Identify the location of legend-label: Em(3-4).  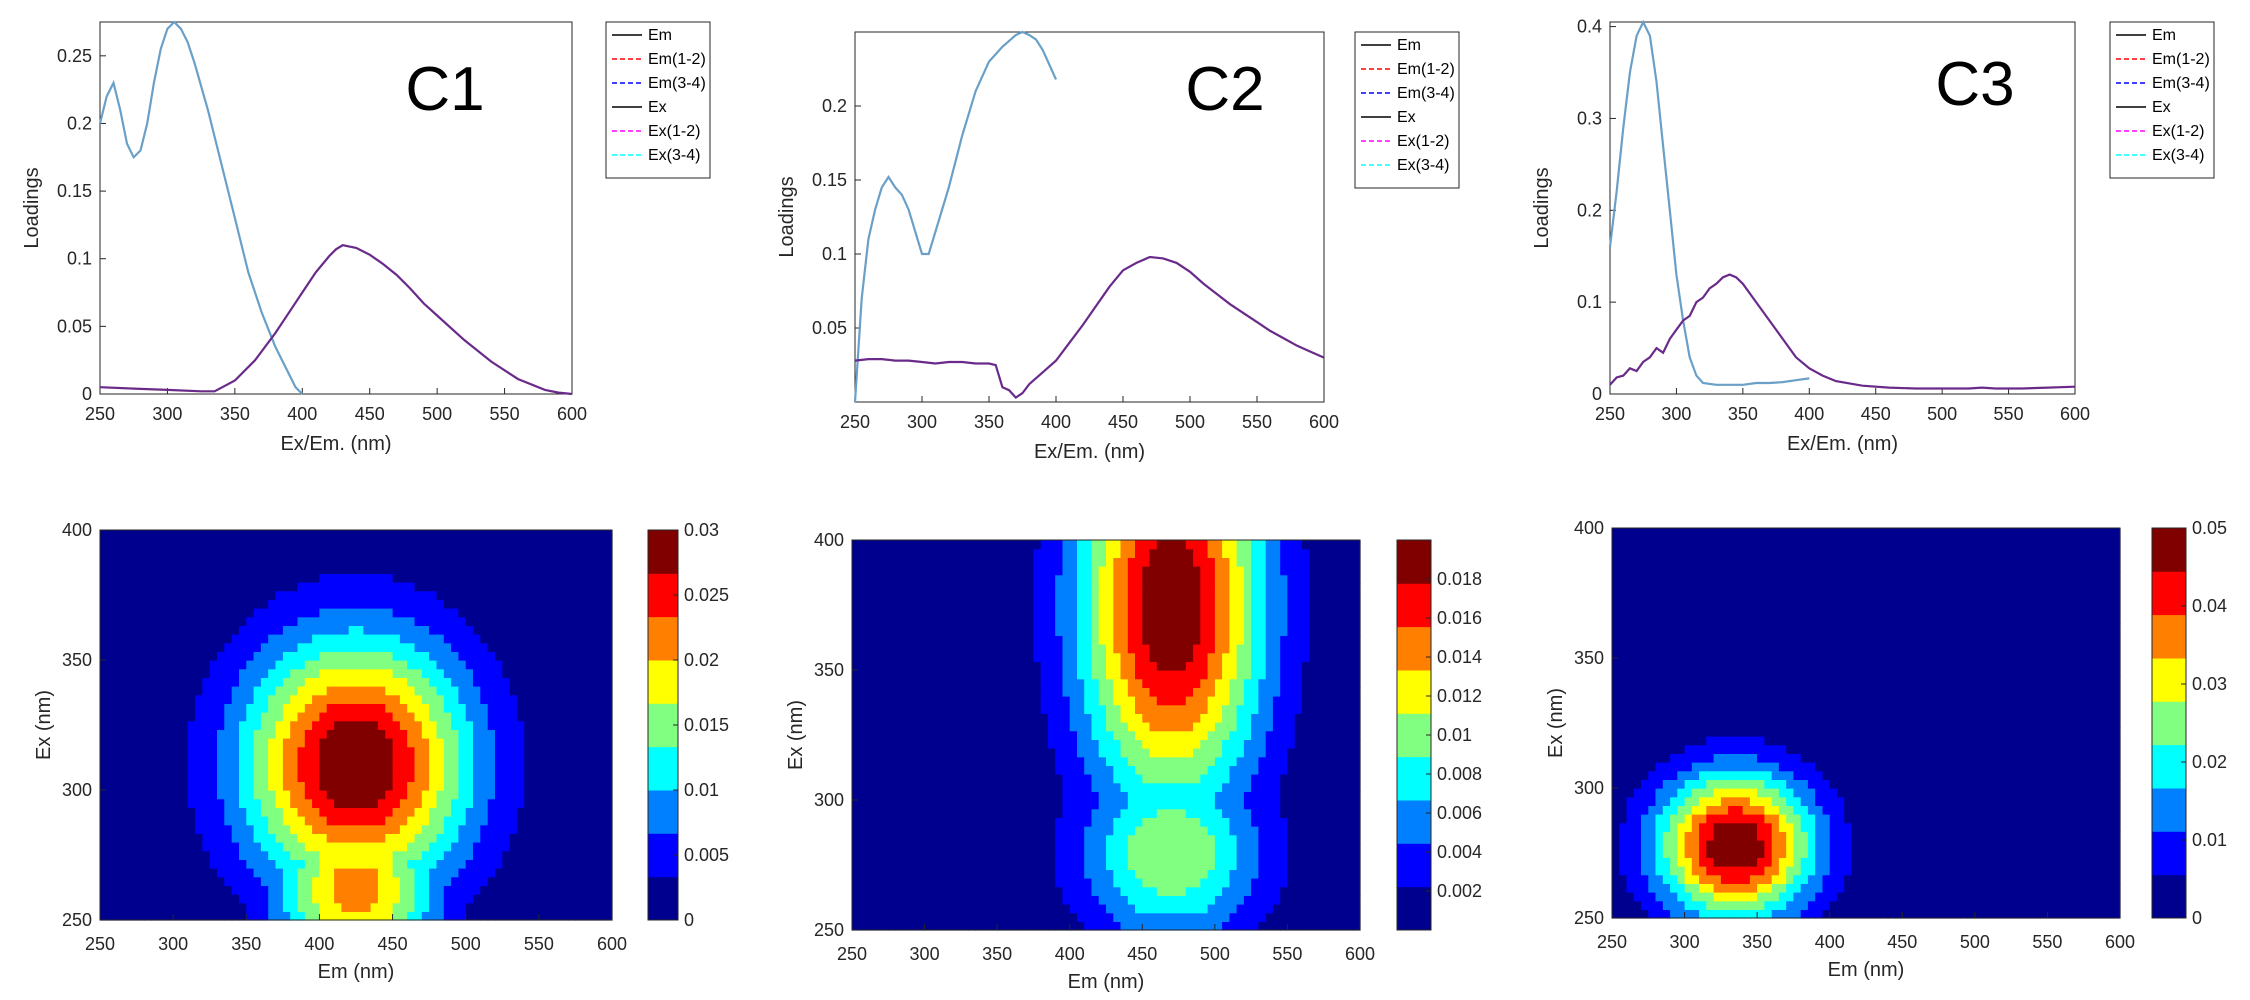
(1426, 93).